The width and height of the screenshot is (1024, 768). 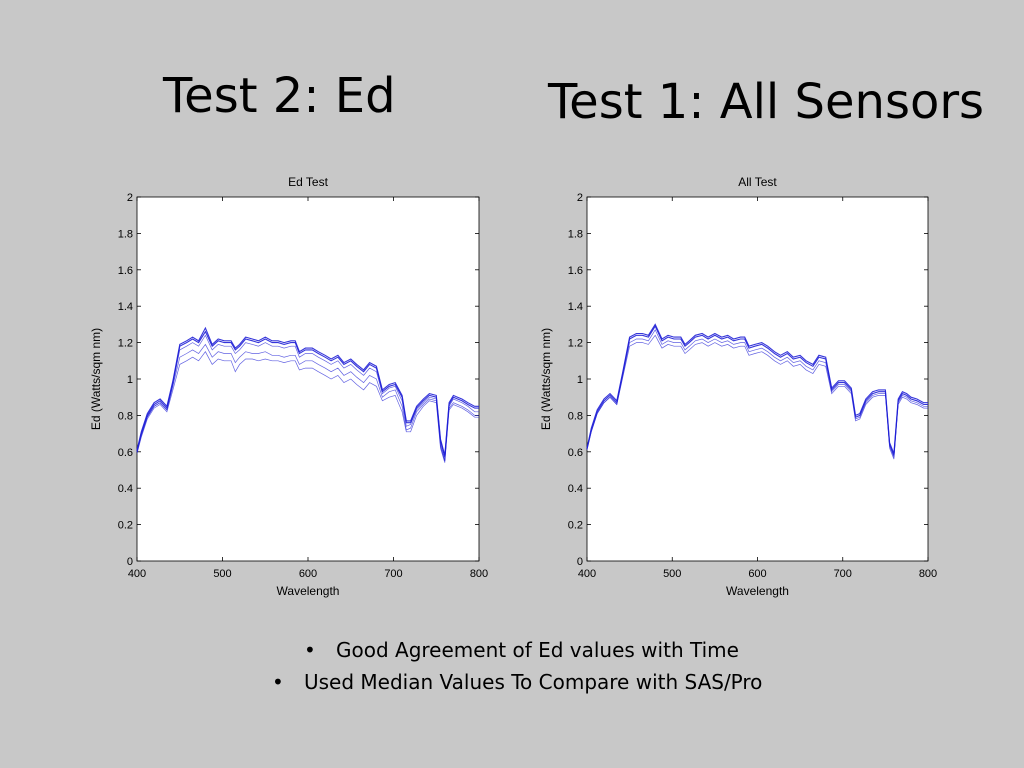 I want to click on slide-title-left: Test 2: Ed, so click(x=279, y=96).